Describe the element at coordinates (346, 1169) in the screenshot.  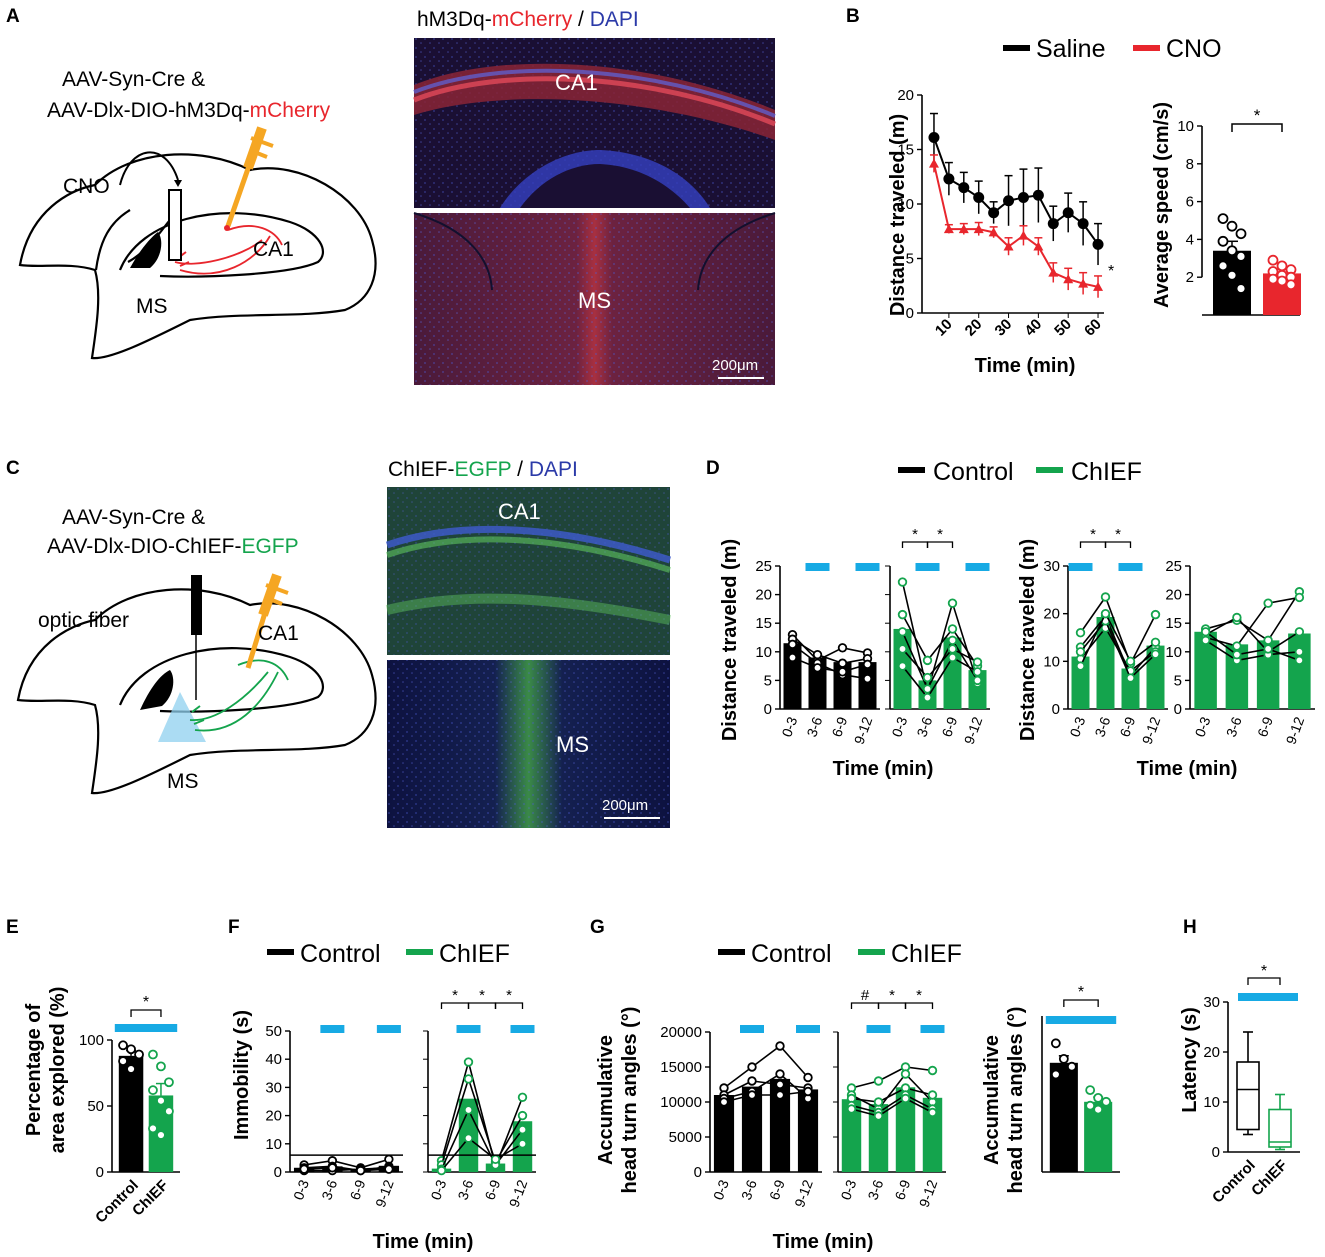
I see `chartF1-subject-line` at that location.